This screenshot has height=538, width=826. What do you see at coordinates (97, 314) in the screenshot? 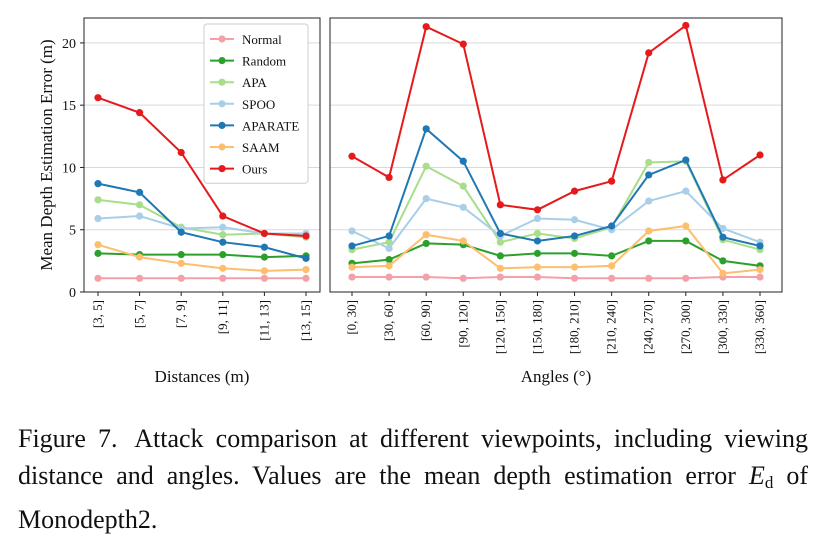
I see `x-tick-label: [3, 5]` at bounding box center [97, 314].